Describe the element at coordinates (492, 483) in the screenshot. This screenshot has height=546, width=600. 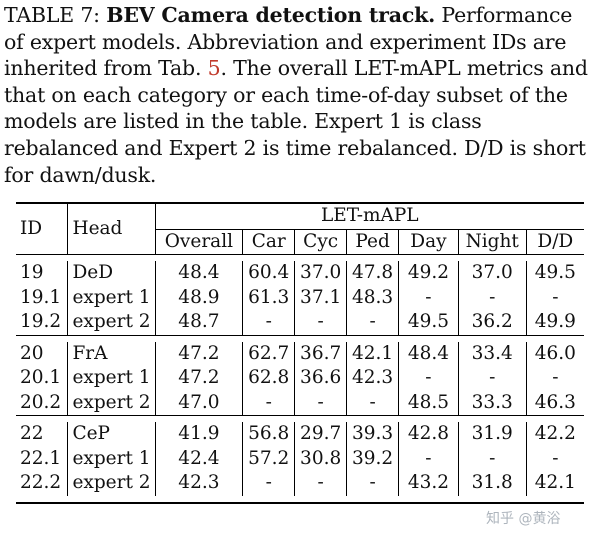
I see `table-cell: 31.8` at that location.